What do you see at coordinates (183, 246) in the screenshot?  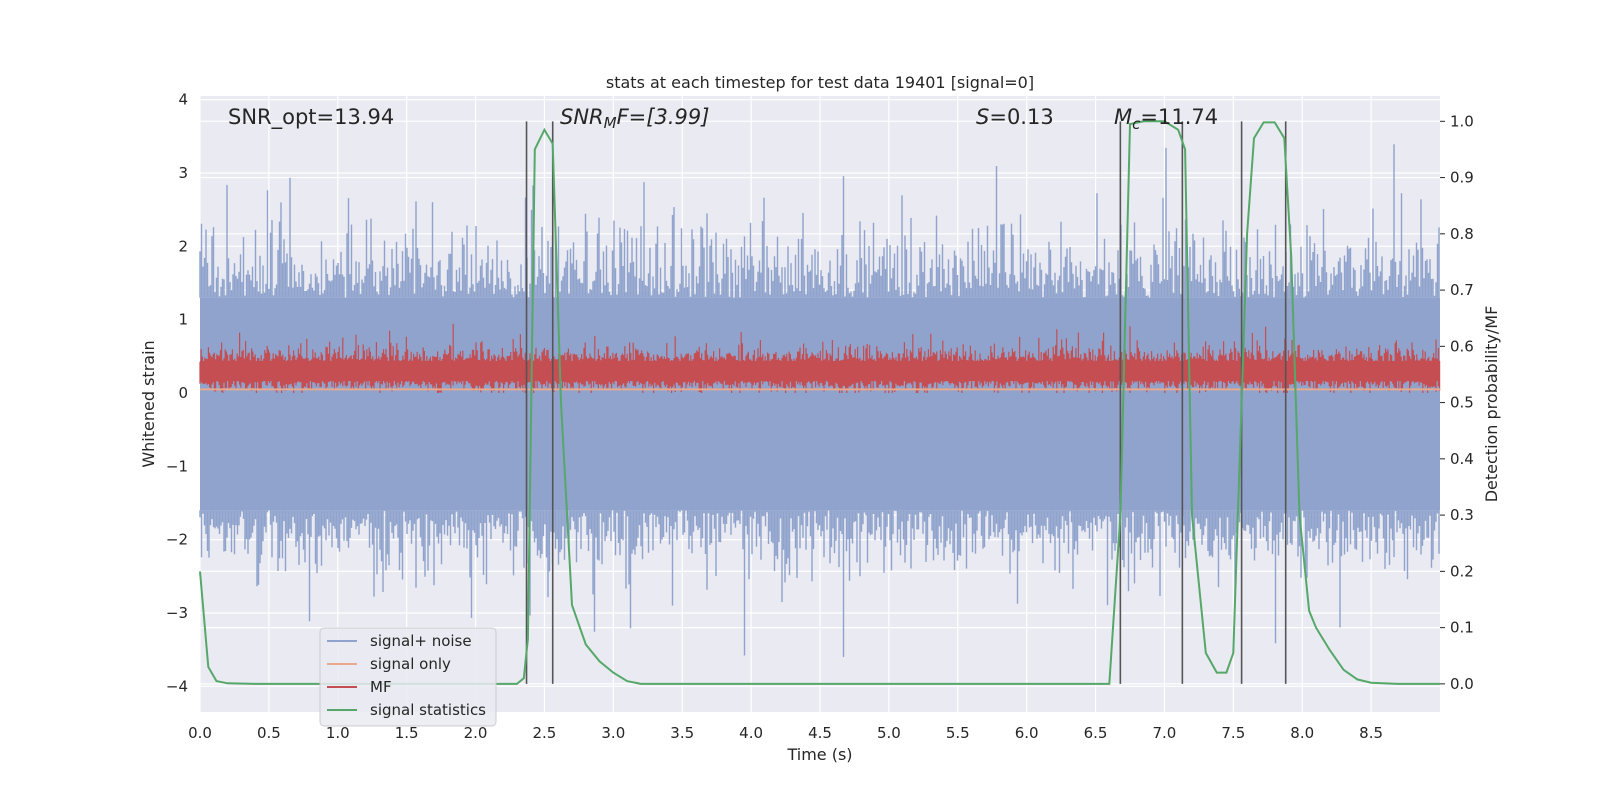 I see `y-tick-label: 2` at bounding box center [183, 246].